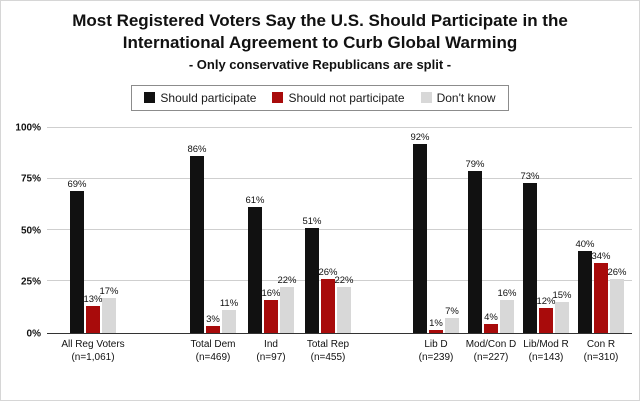 Image resolution: width=640 pixels, height=401 pixels. I want to click on y-tick-label: 50%, so click(30, 230).